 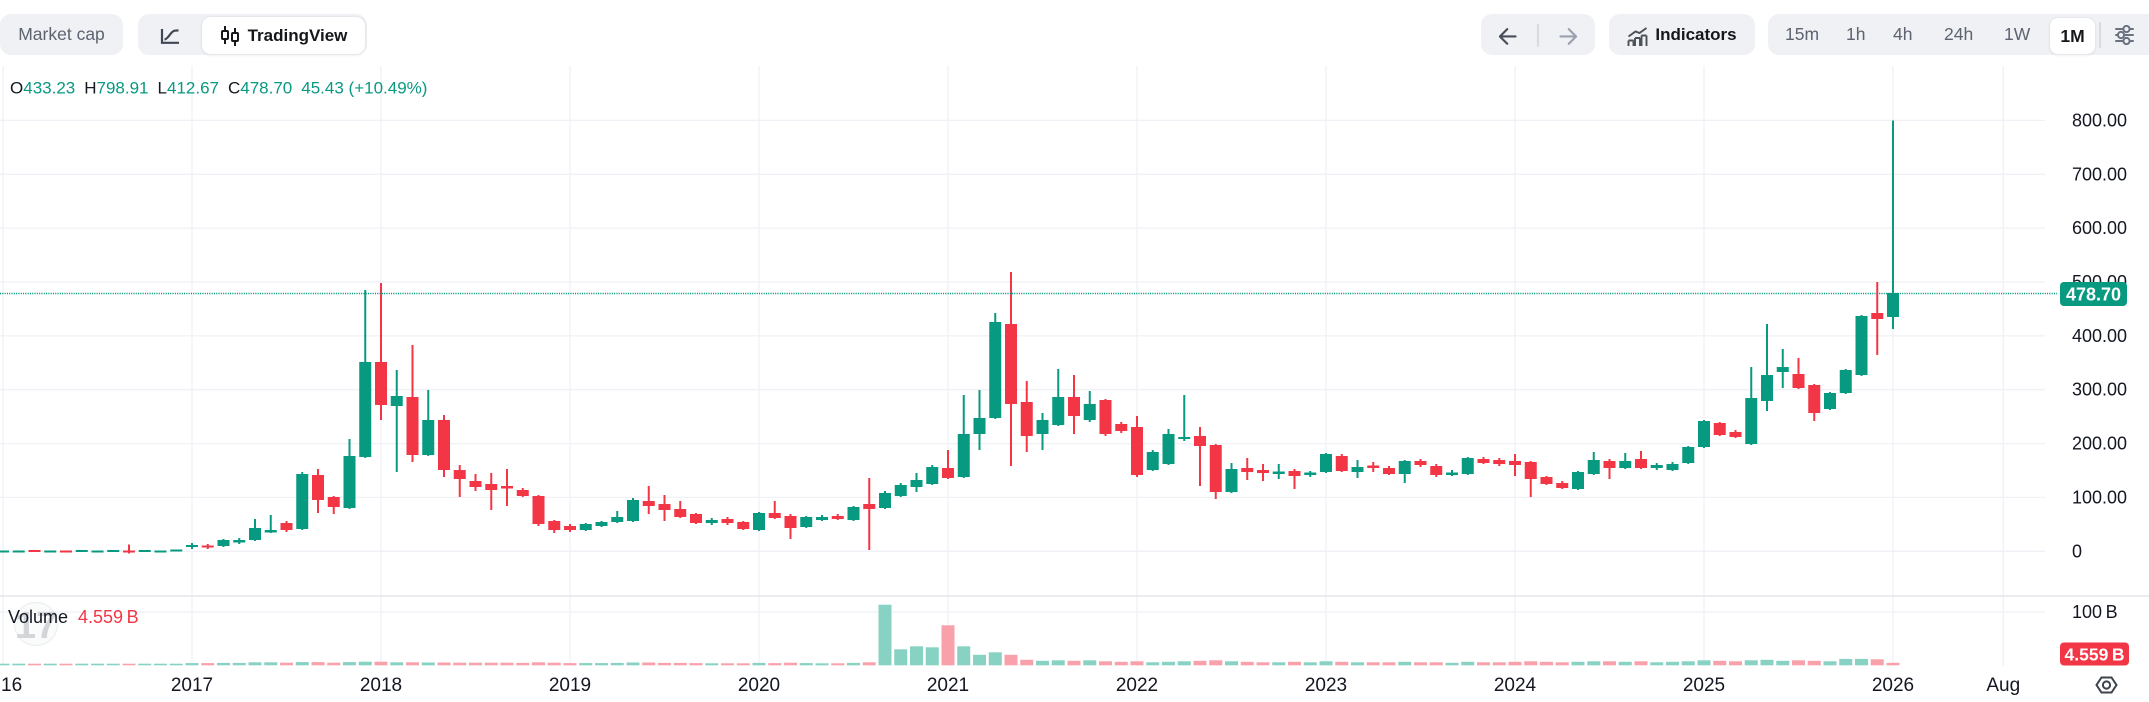 I want to click on svg-text: 17, so click(x=36, y=626).